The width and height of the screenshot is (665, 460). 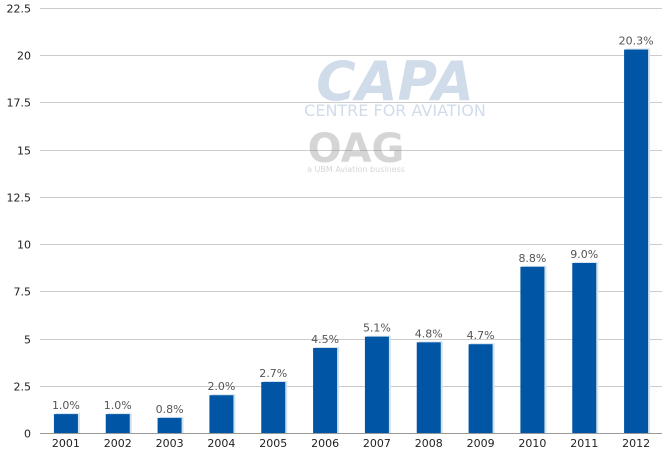 What do you see at coordinates (376, 384) in the screenshot?
I see `bar-2007` at bounding box center [376, 384].